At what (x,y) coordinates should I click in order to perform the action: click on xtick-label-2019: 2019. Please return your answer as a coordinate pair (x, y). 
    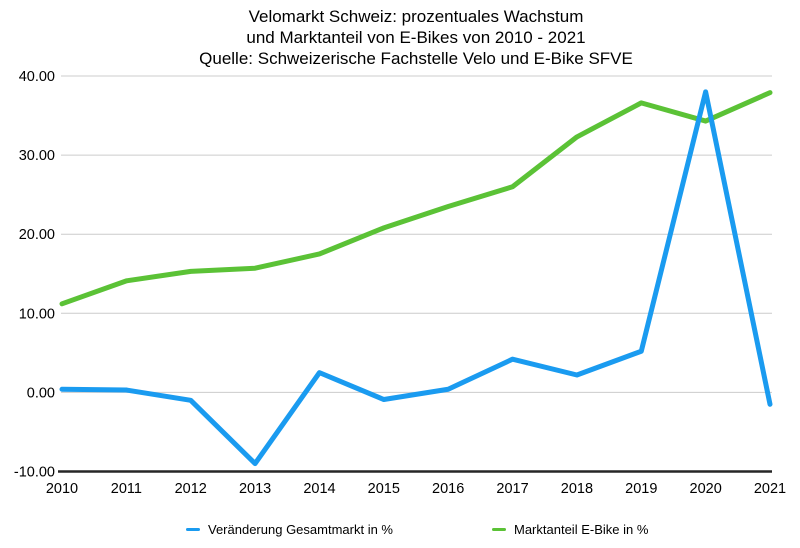
    Looking at the image, I should click on (641, 489).